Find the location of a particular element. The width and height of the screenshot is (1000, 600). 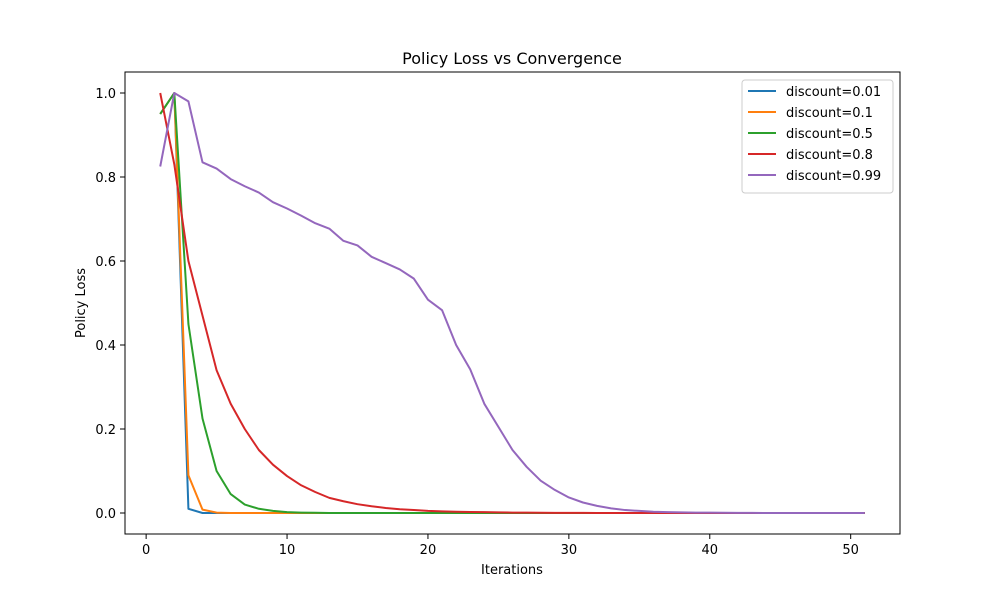

x-tick-label-2: 20 is located at coordinates (428, 550).